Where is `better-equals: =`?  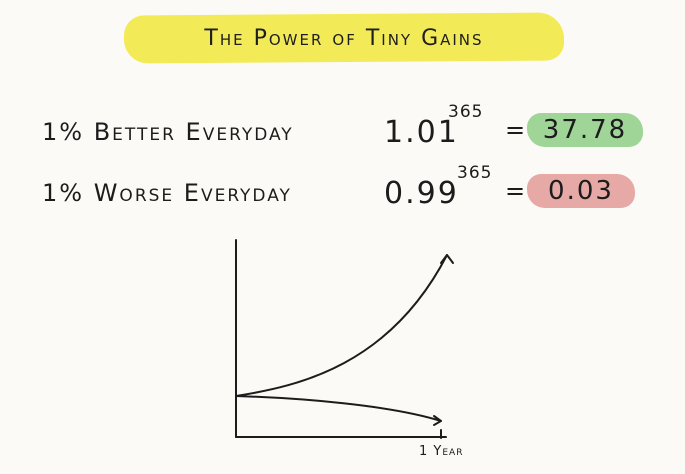 better-equals: = is located at coordinates (515, 130).